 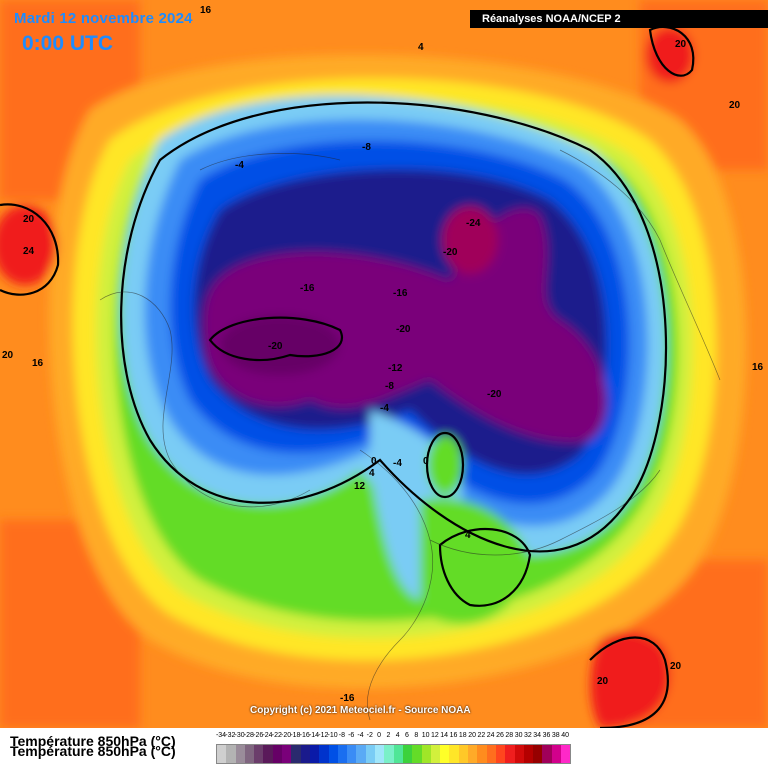 I want to click on source-banner: Réanalyses NOAA/NCEP 2, so click(x=619, y=19).